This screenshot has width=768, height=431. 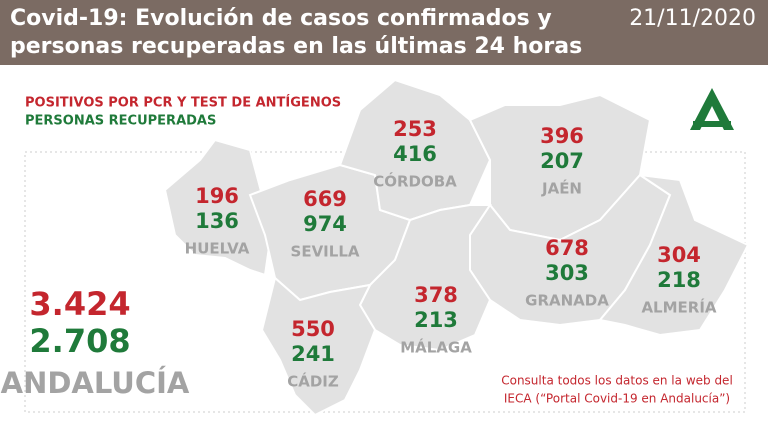 What do you see at coordinates (436, 347) in the screenshot?
I see `province-name: MÁLAGA` at bounding box center [436, 347].